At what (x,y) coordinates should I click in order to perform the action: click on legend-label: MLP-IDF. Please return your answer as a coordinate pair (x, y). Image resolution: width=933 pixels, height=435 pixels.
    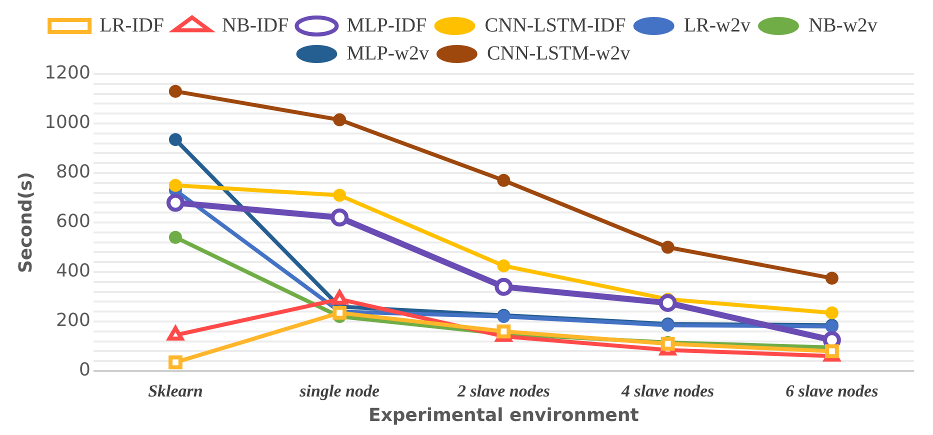
    Looking at the image, I should click on (386, 25).